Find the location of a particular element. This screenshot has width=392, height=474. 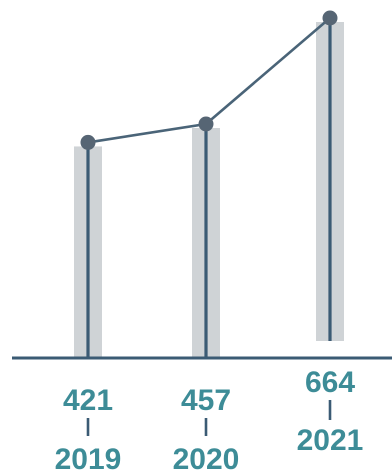

data-label-2021: 664 is located at coordinates (330, 382).